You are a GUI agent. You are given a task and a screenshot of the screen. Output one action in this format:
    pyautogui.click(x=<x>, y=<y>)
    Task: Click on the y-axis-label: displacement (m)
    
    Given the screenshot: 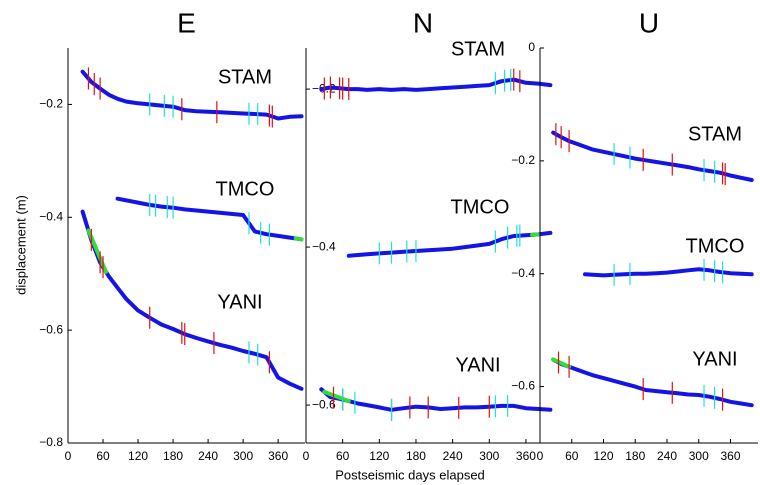 What is the action you would take?
    pyautogui.click(x=20, y=245)
    